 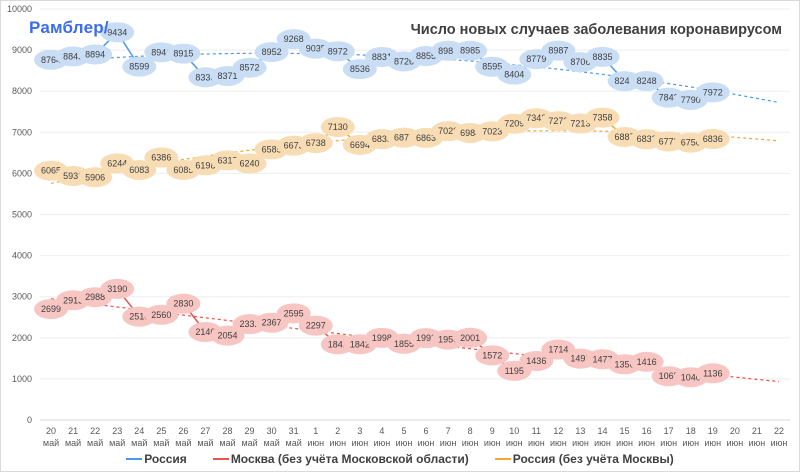 I want to click on data-label: 2595, so click(x=293, y=313).